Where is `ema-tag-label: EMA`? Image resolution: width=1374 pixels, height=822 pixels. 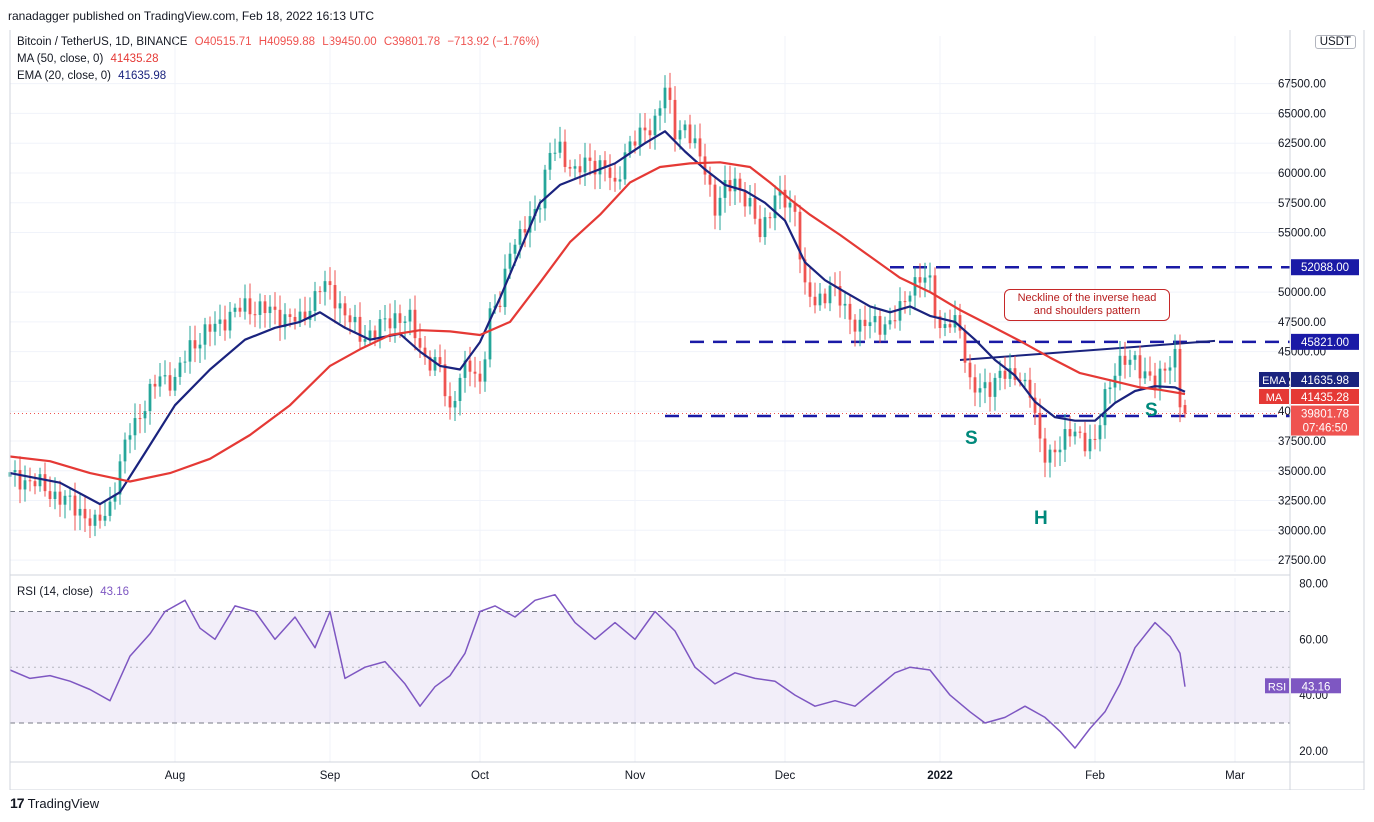 ema-tag-label: EMA is located at coordinates (1274, 381).